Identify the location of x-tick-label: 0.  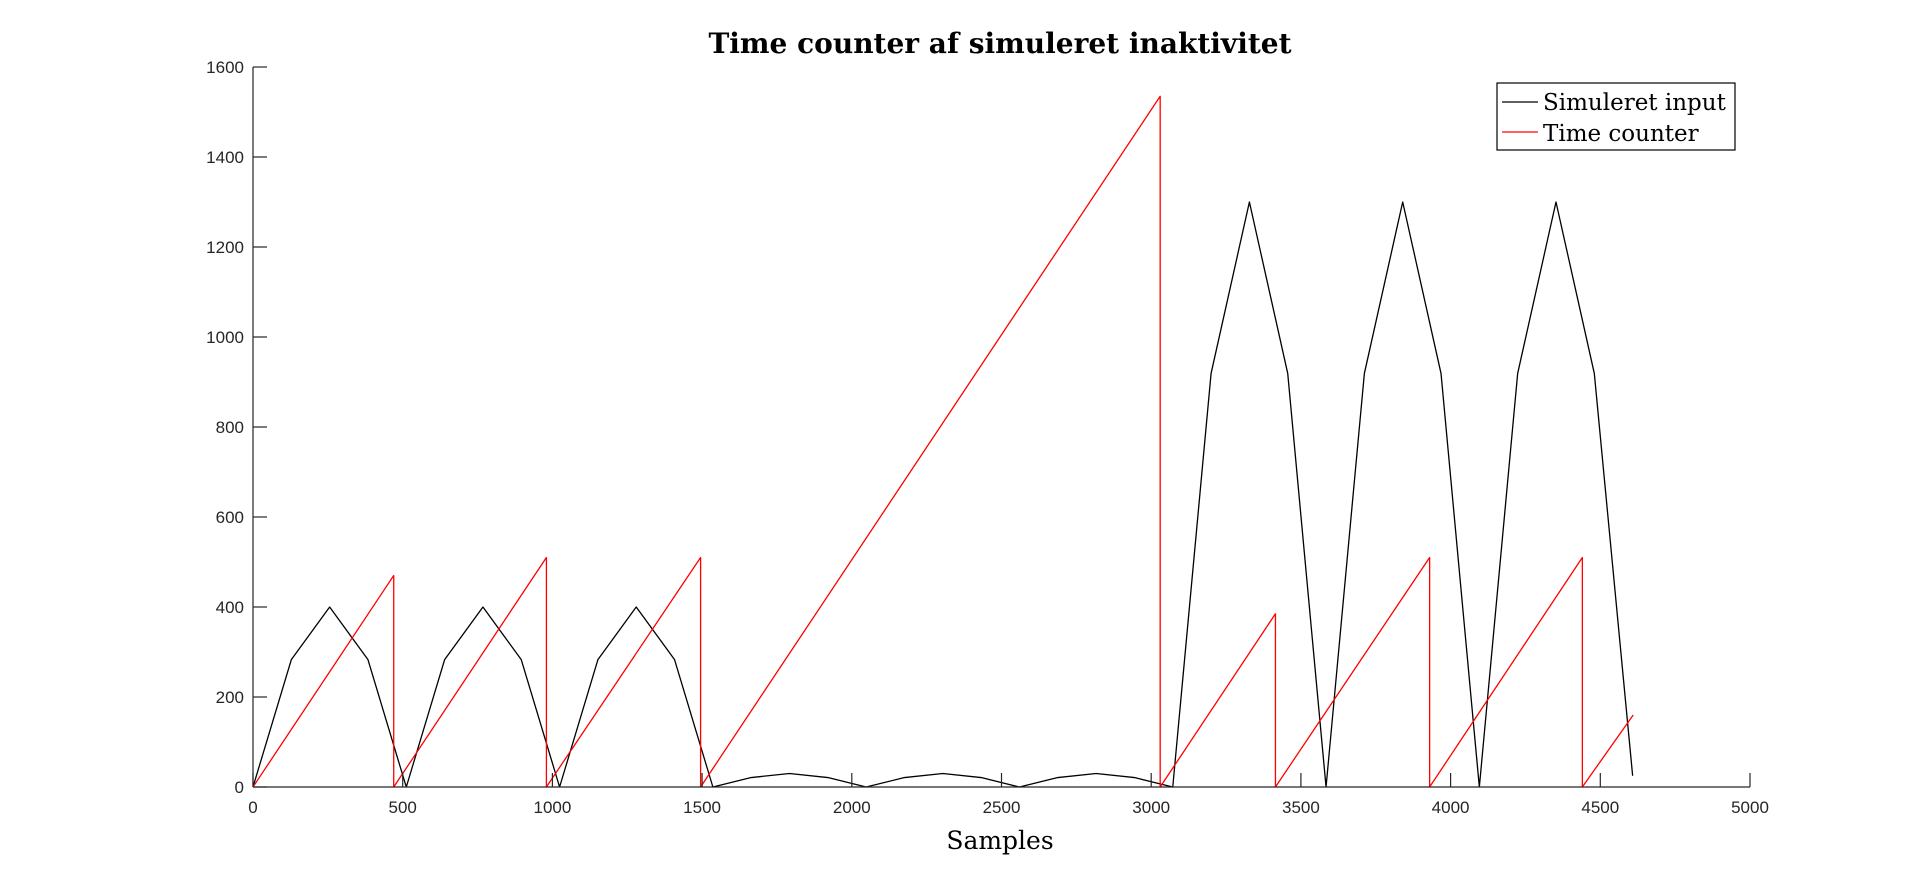
(252, 807).